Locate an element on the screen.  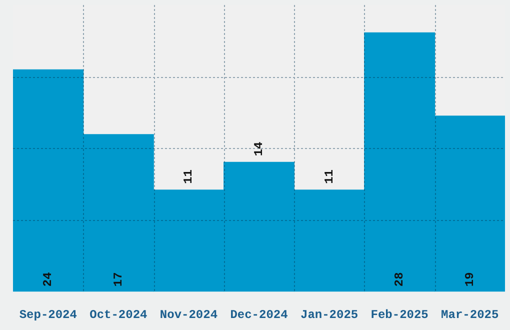
x-tick-label: Oct-2024 is located at coordinates (119, 315).